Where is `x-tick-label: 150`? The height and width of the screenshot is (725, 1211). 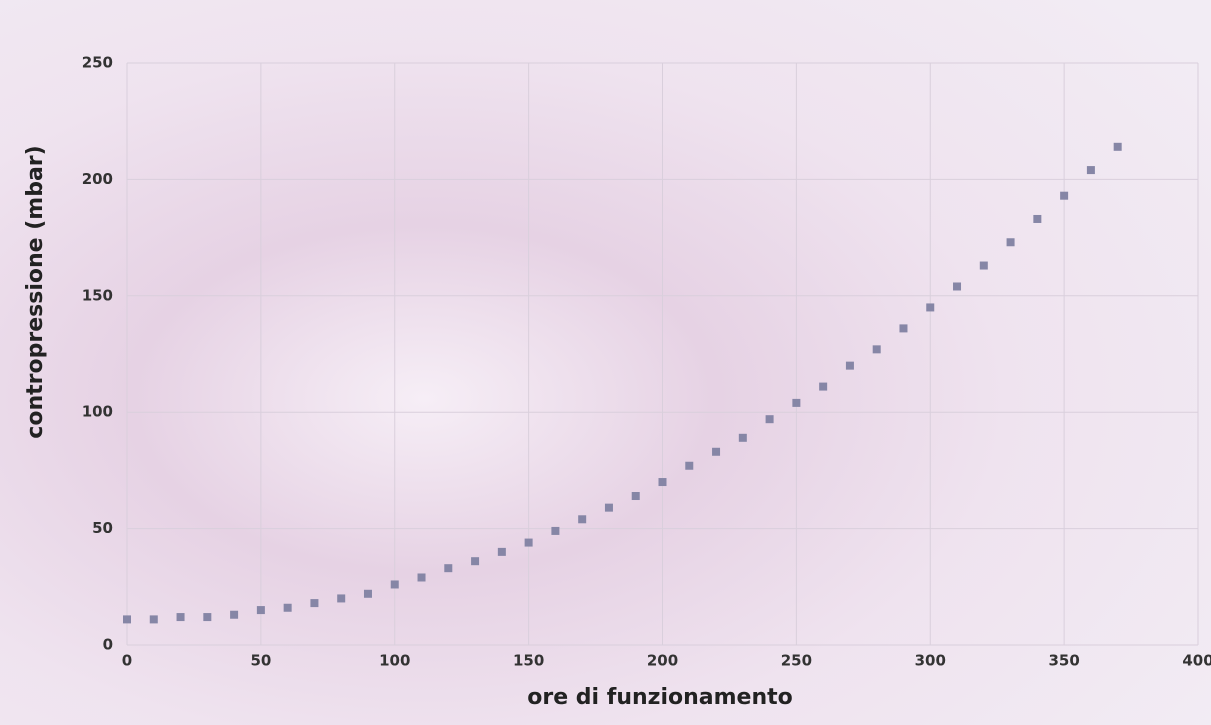 x-tick-label: 150 is located at coordinates (528, 661).